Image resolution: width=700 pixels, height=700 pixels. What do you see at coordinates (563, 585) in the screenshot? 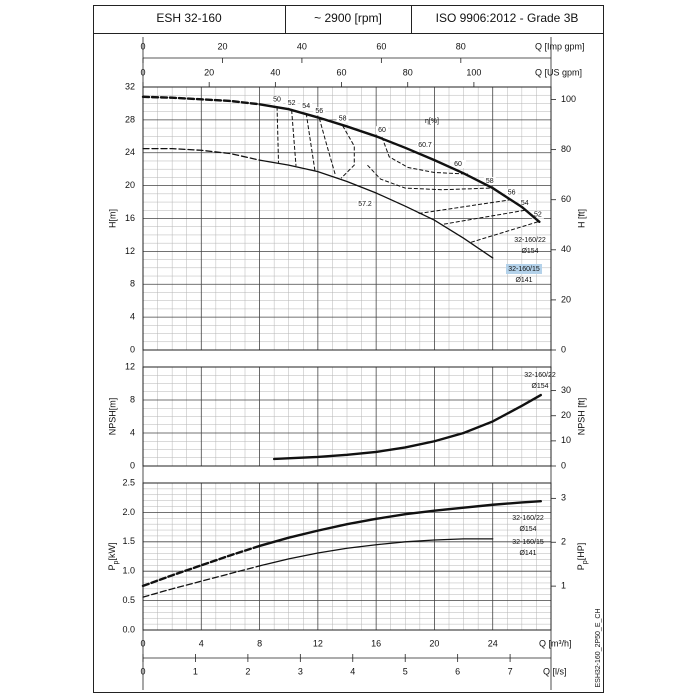
I see `y2-tick-label: 1` at bounding box center [563, 585].